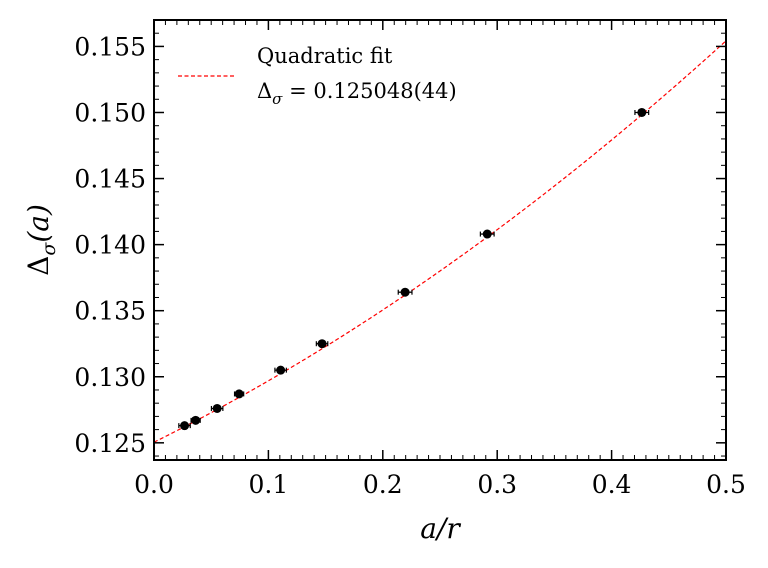 This screenshot has width=768, height=568. Describe the element at coordinates (110, 112) in the screenshot. I see `y-tick-label: 0.150` at that location.